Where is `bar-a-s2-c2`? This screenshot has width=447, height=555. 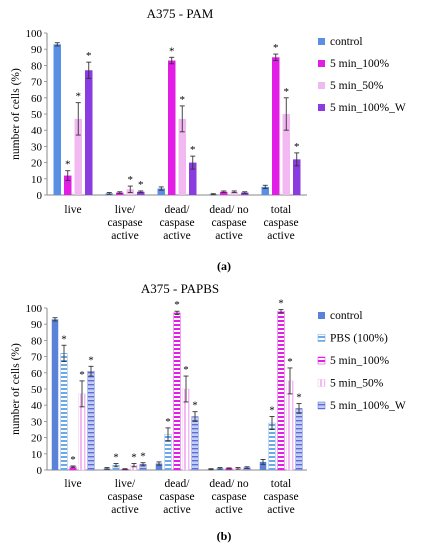 bar-a-s2-c2 is located at coordinates (182, 156).